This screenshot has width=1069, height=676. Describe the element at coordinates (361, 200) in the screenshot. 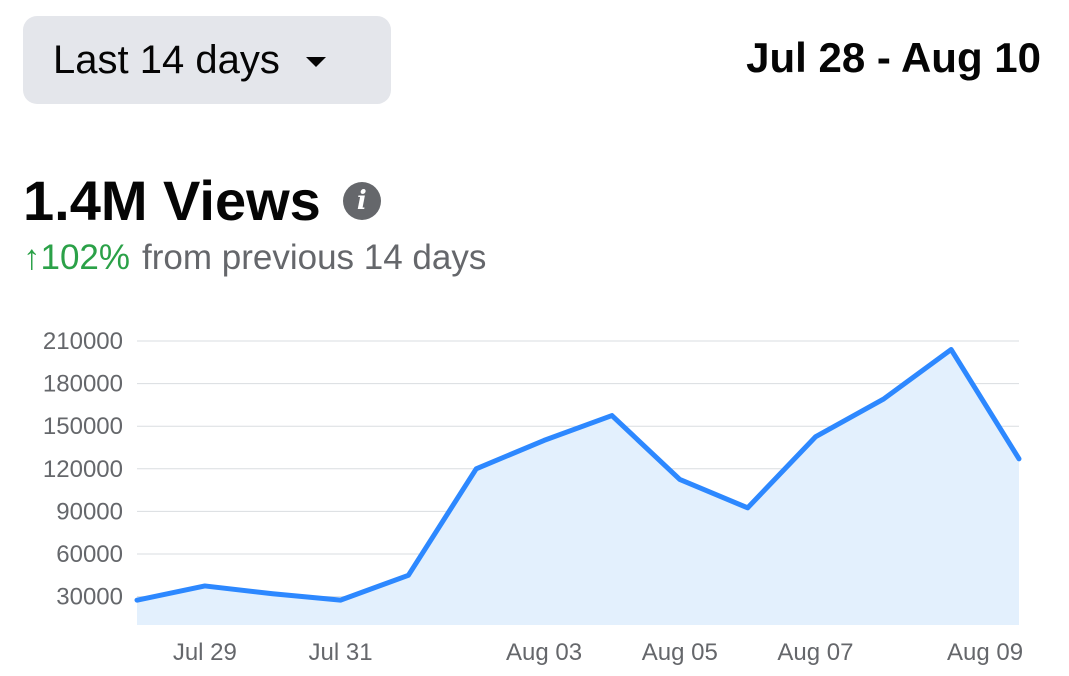

I see `info-icon: i` at that location.